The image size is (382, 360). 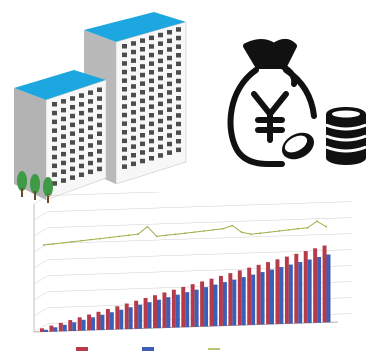 I want to click on tall-building-windows, so click(x=151, y=98).